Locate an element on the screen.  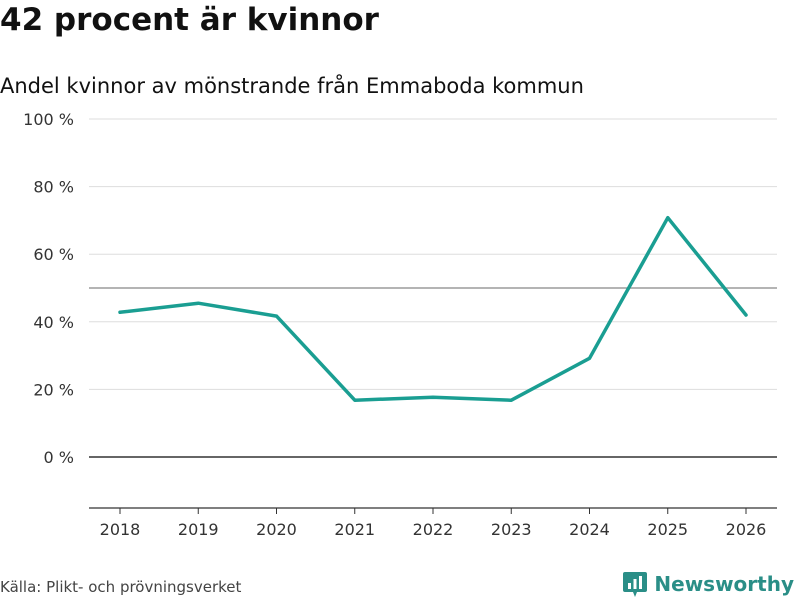
x-tick-label: 2020 is located at coordinates (276, 529).